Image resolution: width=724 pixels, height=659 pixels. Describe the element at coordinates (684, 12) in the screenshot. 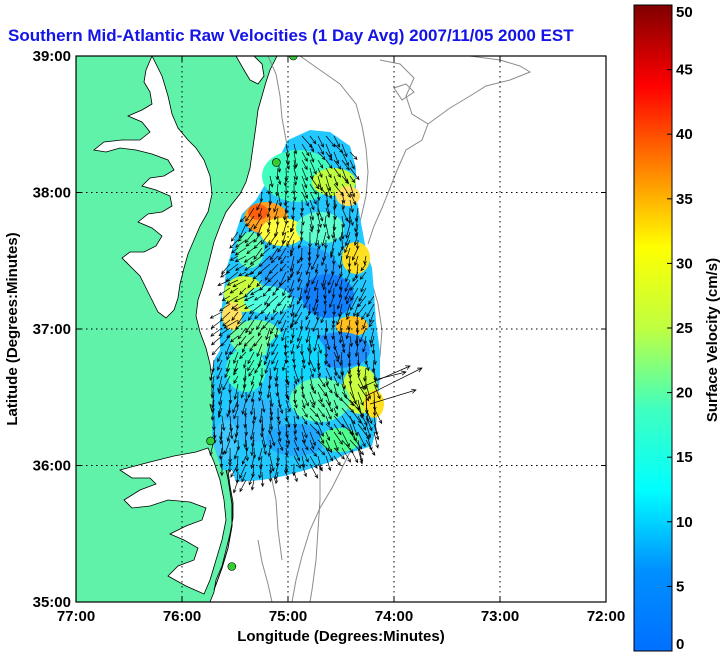

I see `colorbar-tick-label: 50` at that location.